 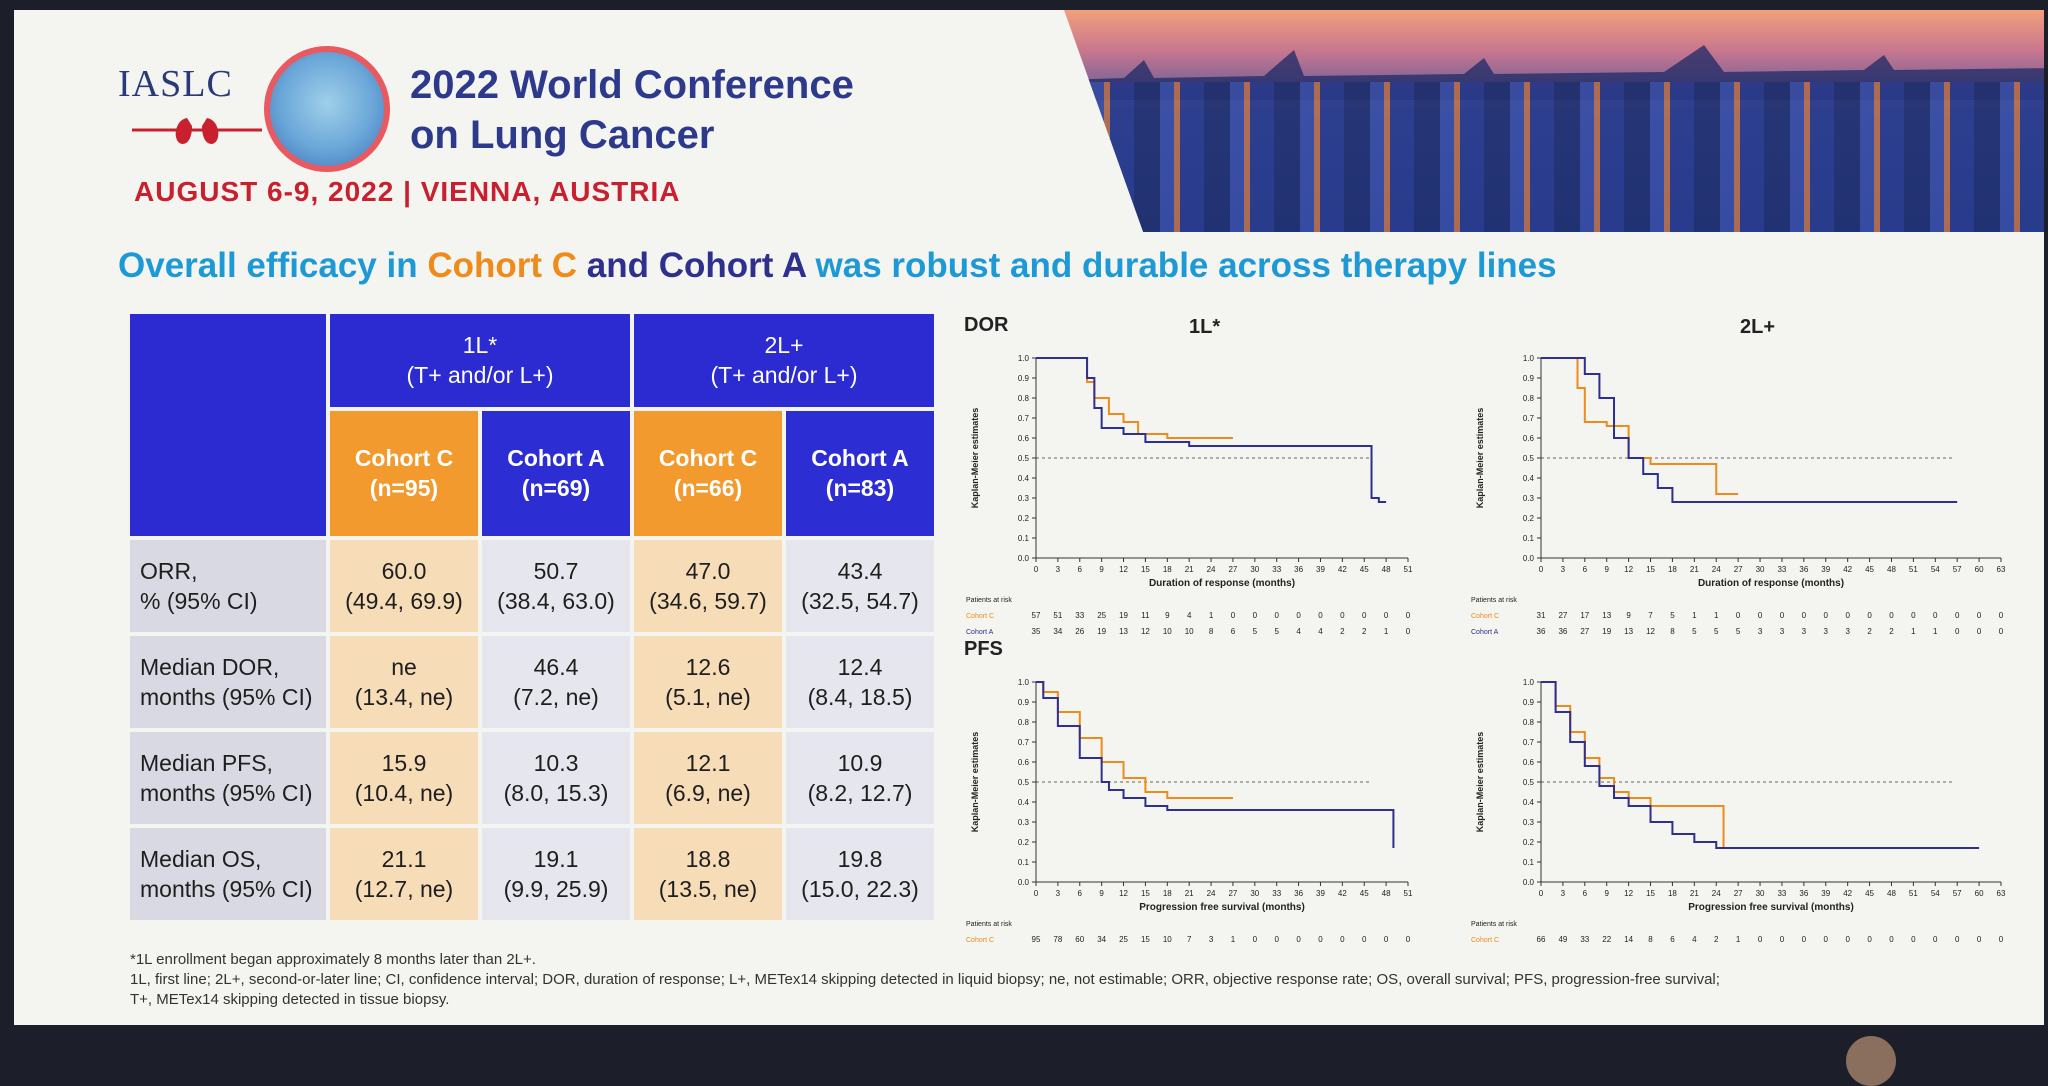 I want to click on y-axis-title: Kaplan-Meier estimates, so click(x=1480, y=458).